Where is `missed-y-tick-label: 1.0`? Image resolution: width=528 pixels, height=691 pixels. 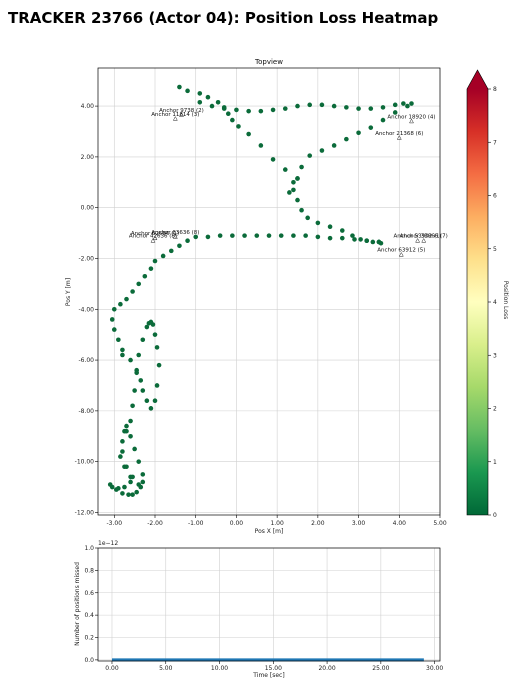
missed-y-tick-label: 1.0 is located at coordinates (89, 548).